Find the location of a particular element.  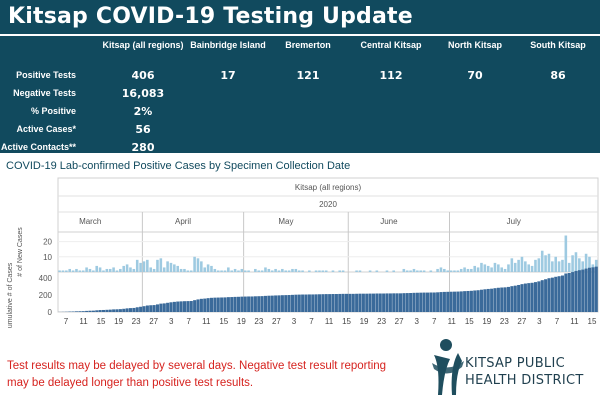

chart-year-label: 2020 is located at coordinates (328, 204).